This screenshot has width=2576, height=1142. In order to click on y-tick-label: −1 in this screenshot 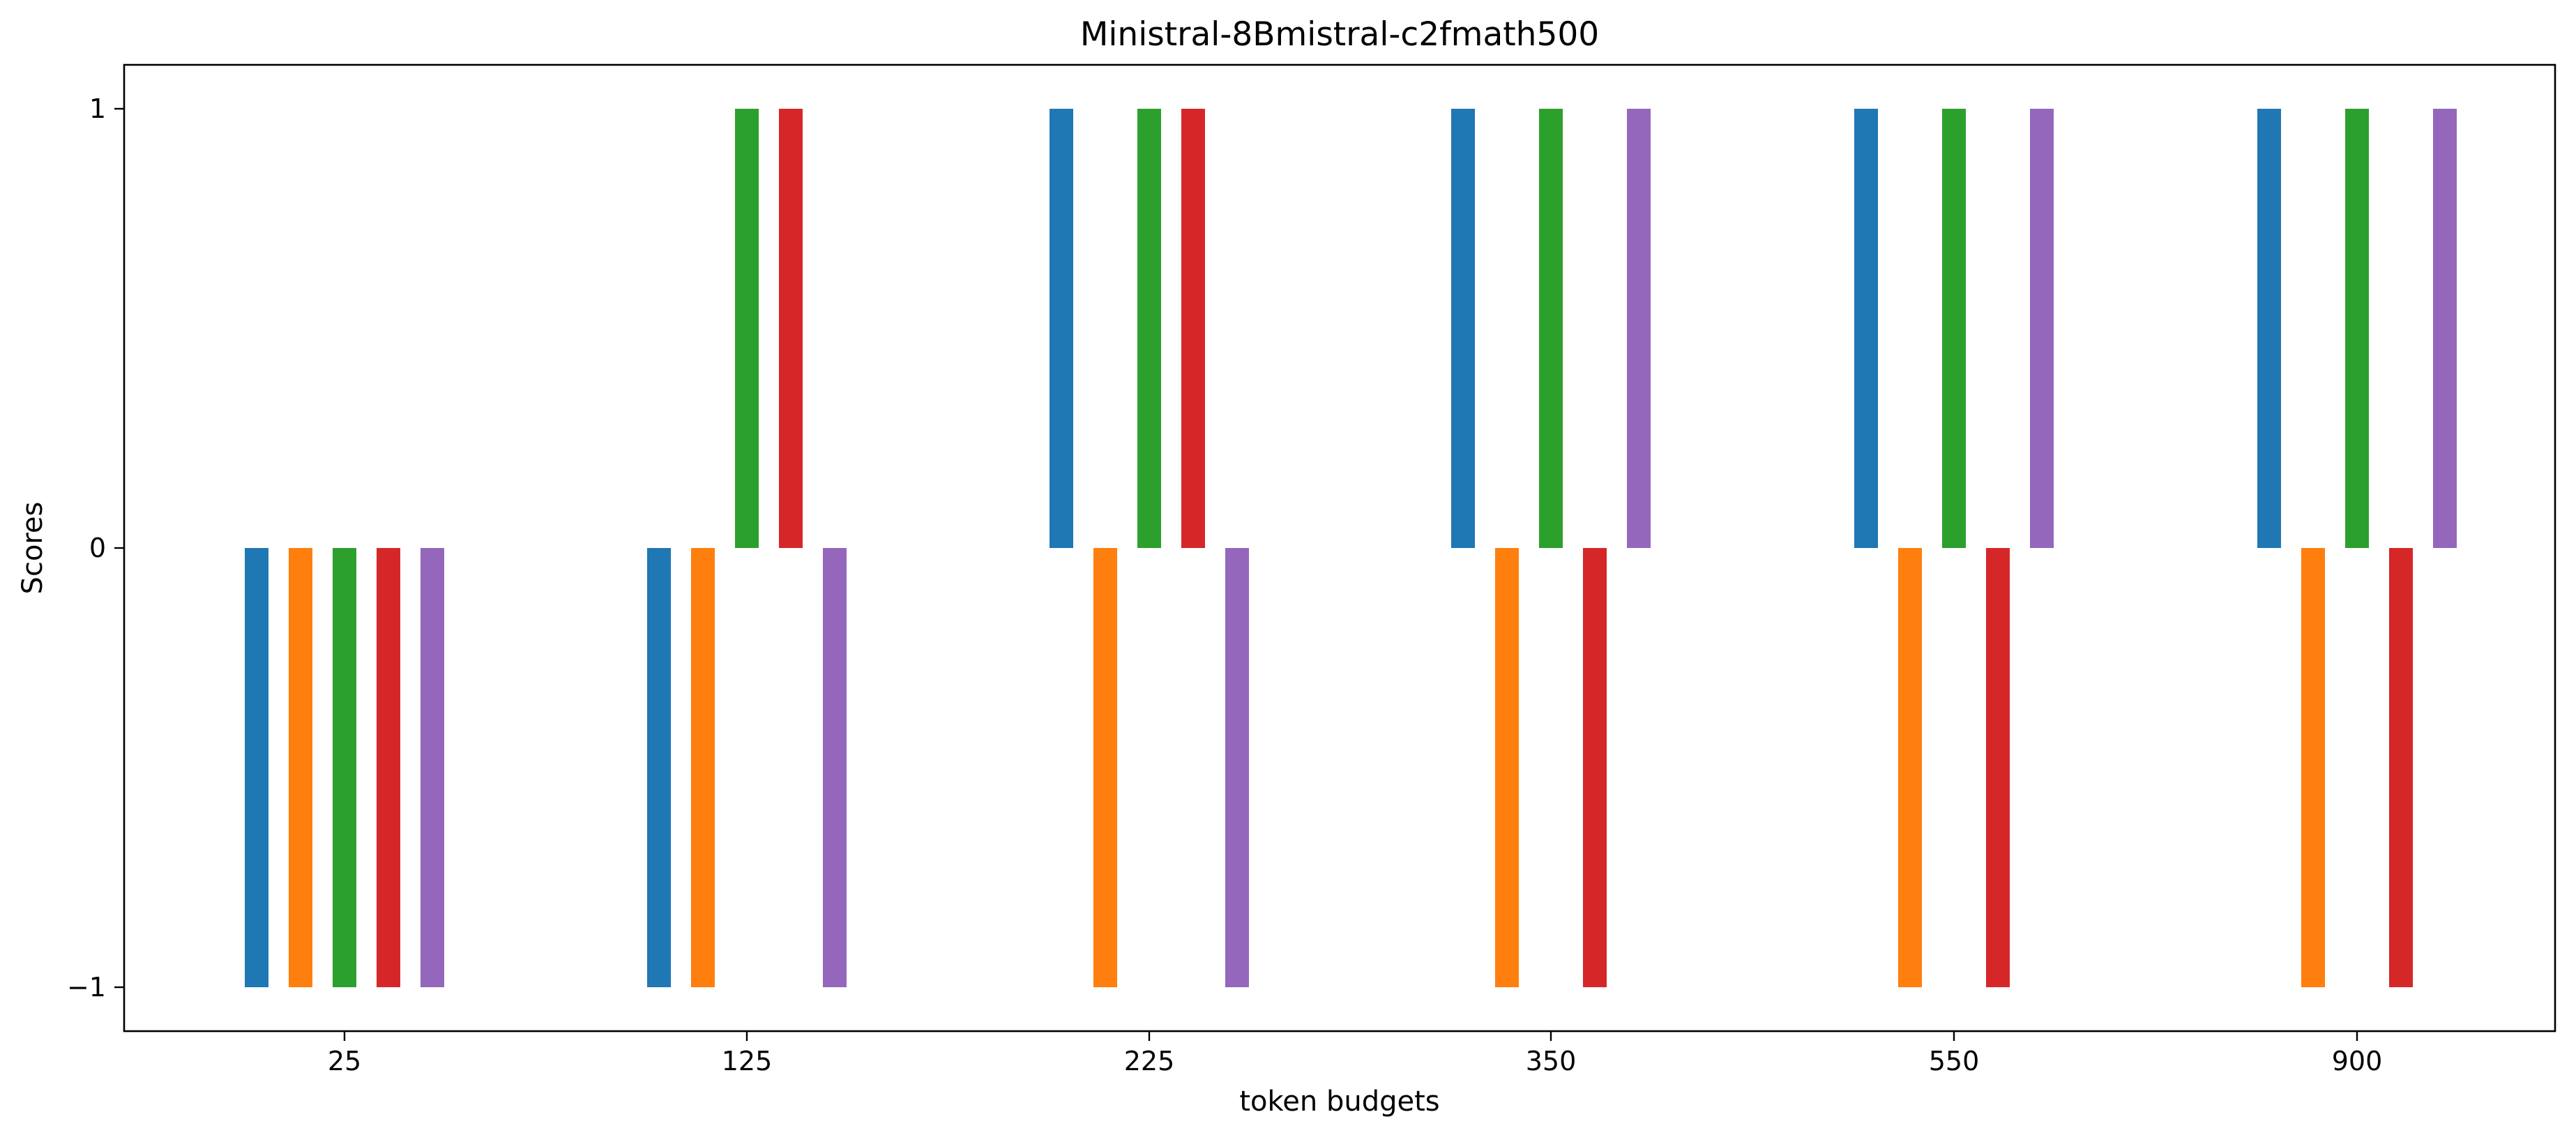, I will do `click(86, 987)`.